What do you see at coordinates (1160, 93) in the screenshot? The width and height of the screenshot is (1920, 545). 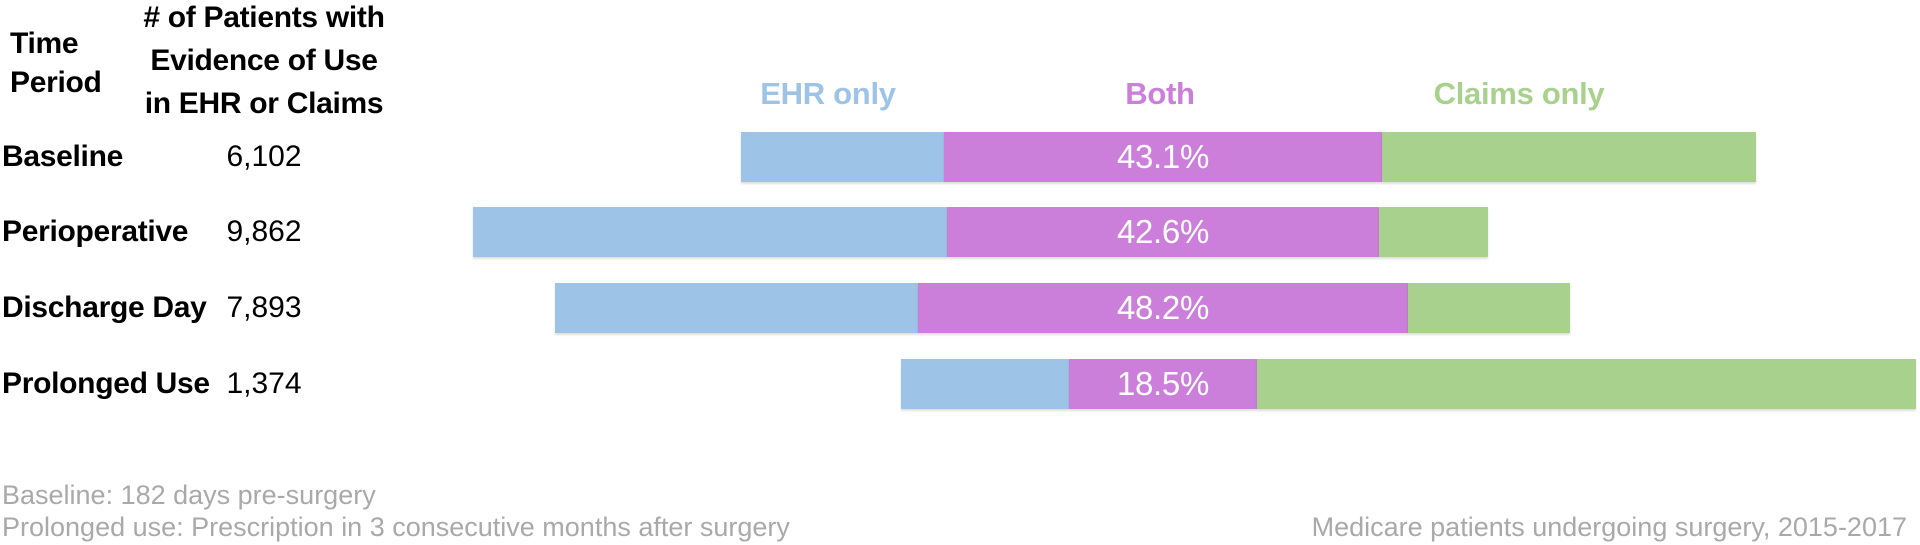 I see `legend-both: Both` at bounding box center [1160, 93].